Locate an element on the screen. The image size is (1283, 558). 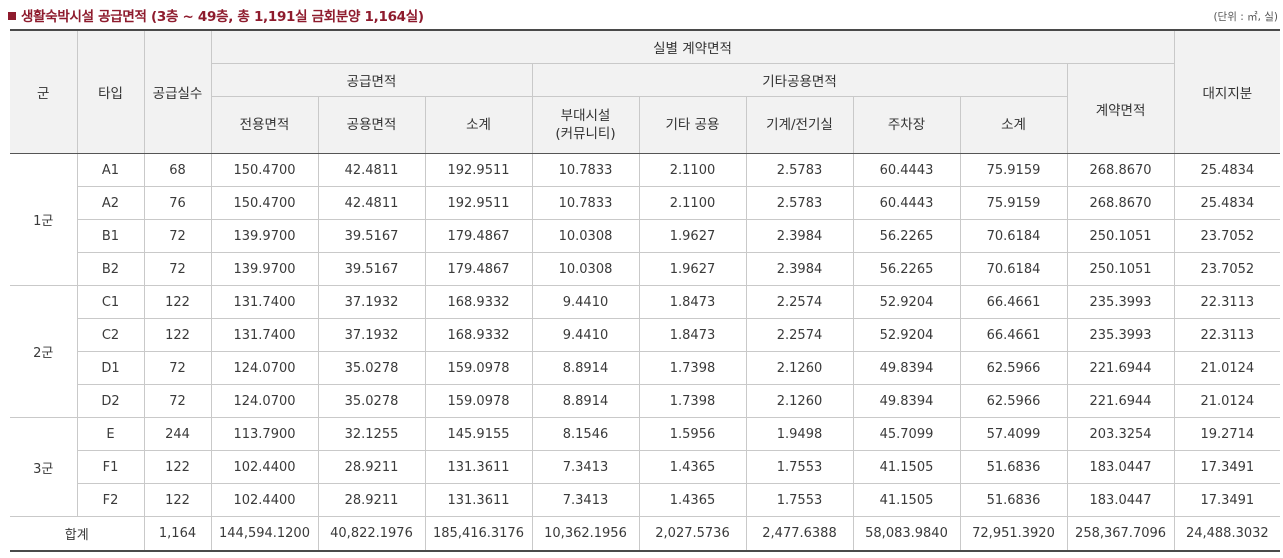
total-value-cell: 58,083.9840 is located at coordinates (906, 534).